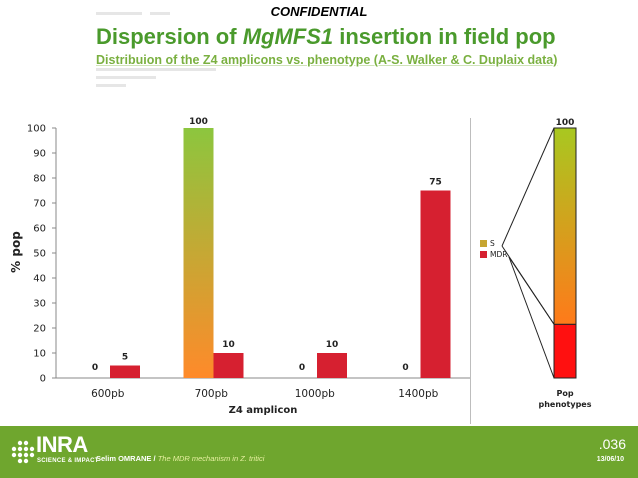  Describe the element at coordinates (493, 249) in the screenshot. I see `legend: S MDR` at that location.